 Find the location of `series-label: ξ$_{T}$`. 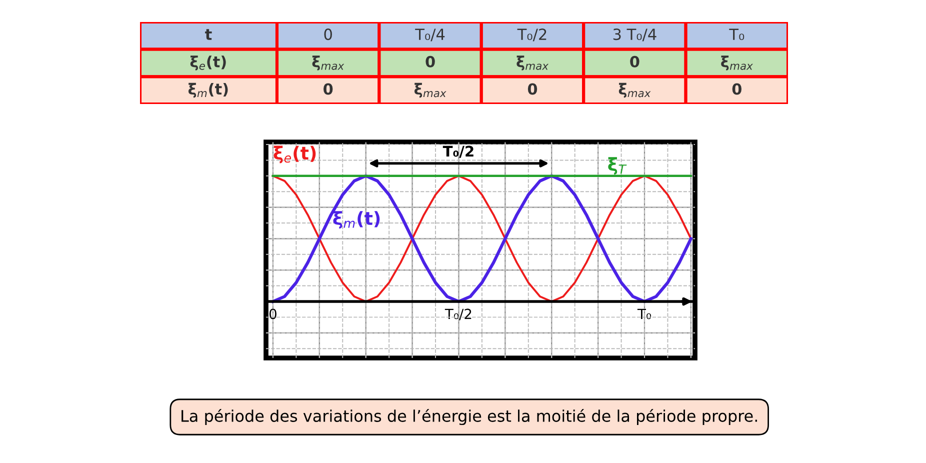

series-label: ξ$_{T}$ is located at coordinates (617, 166).